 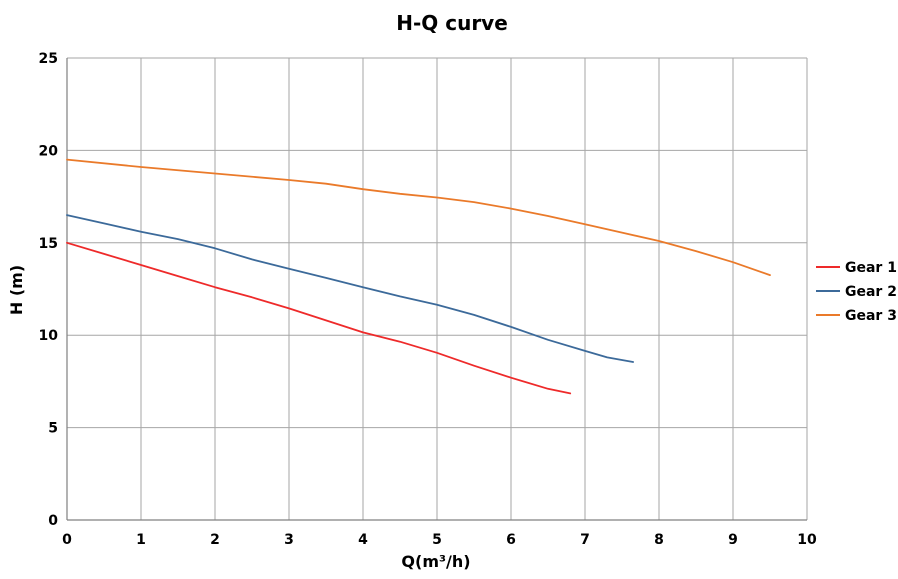 I want to click on y-tick-label: 25, so click(x=48, y=59).